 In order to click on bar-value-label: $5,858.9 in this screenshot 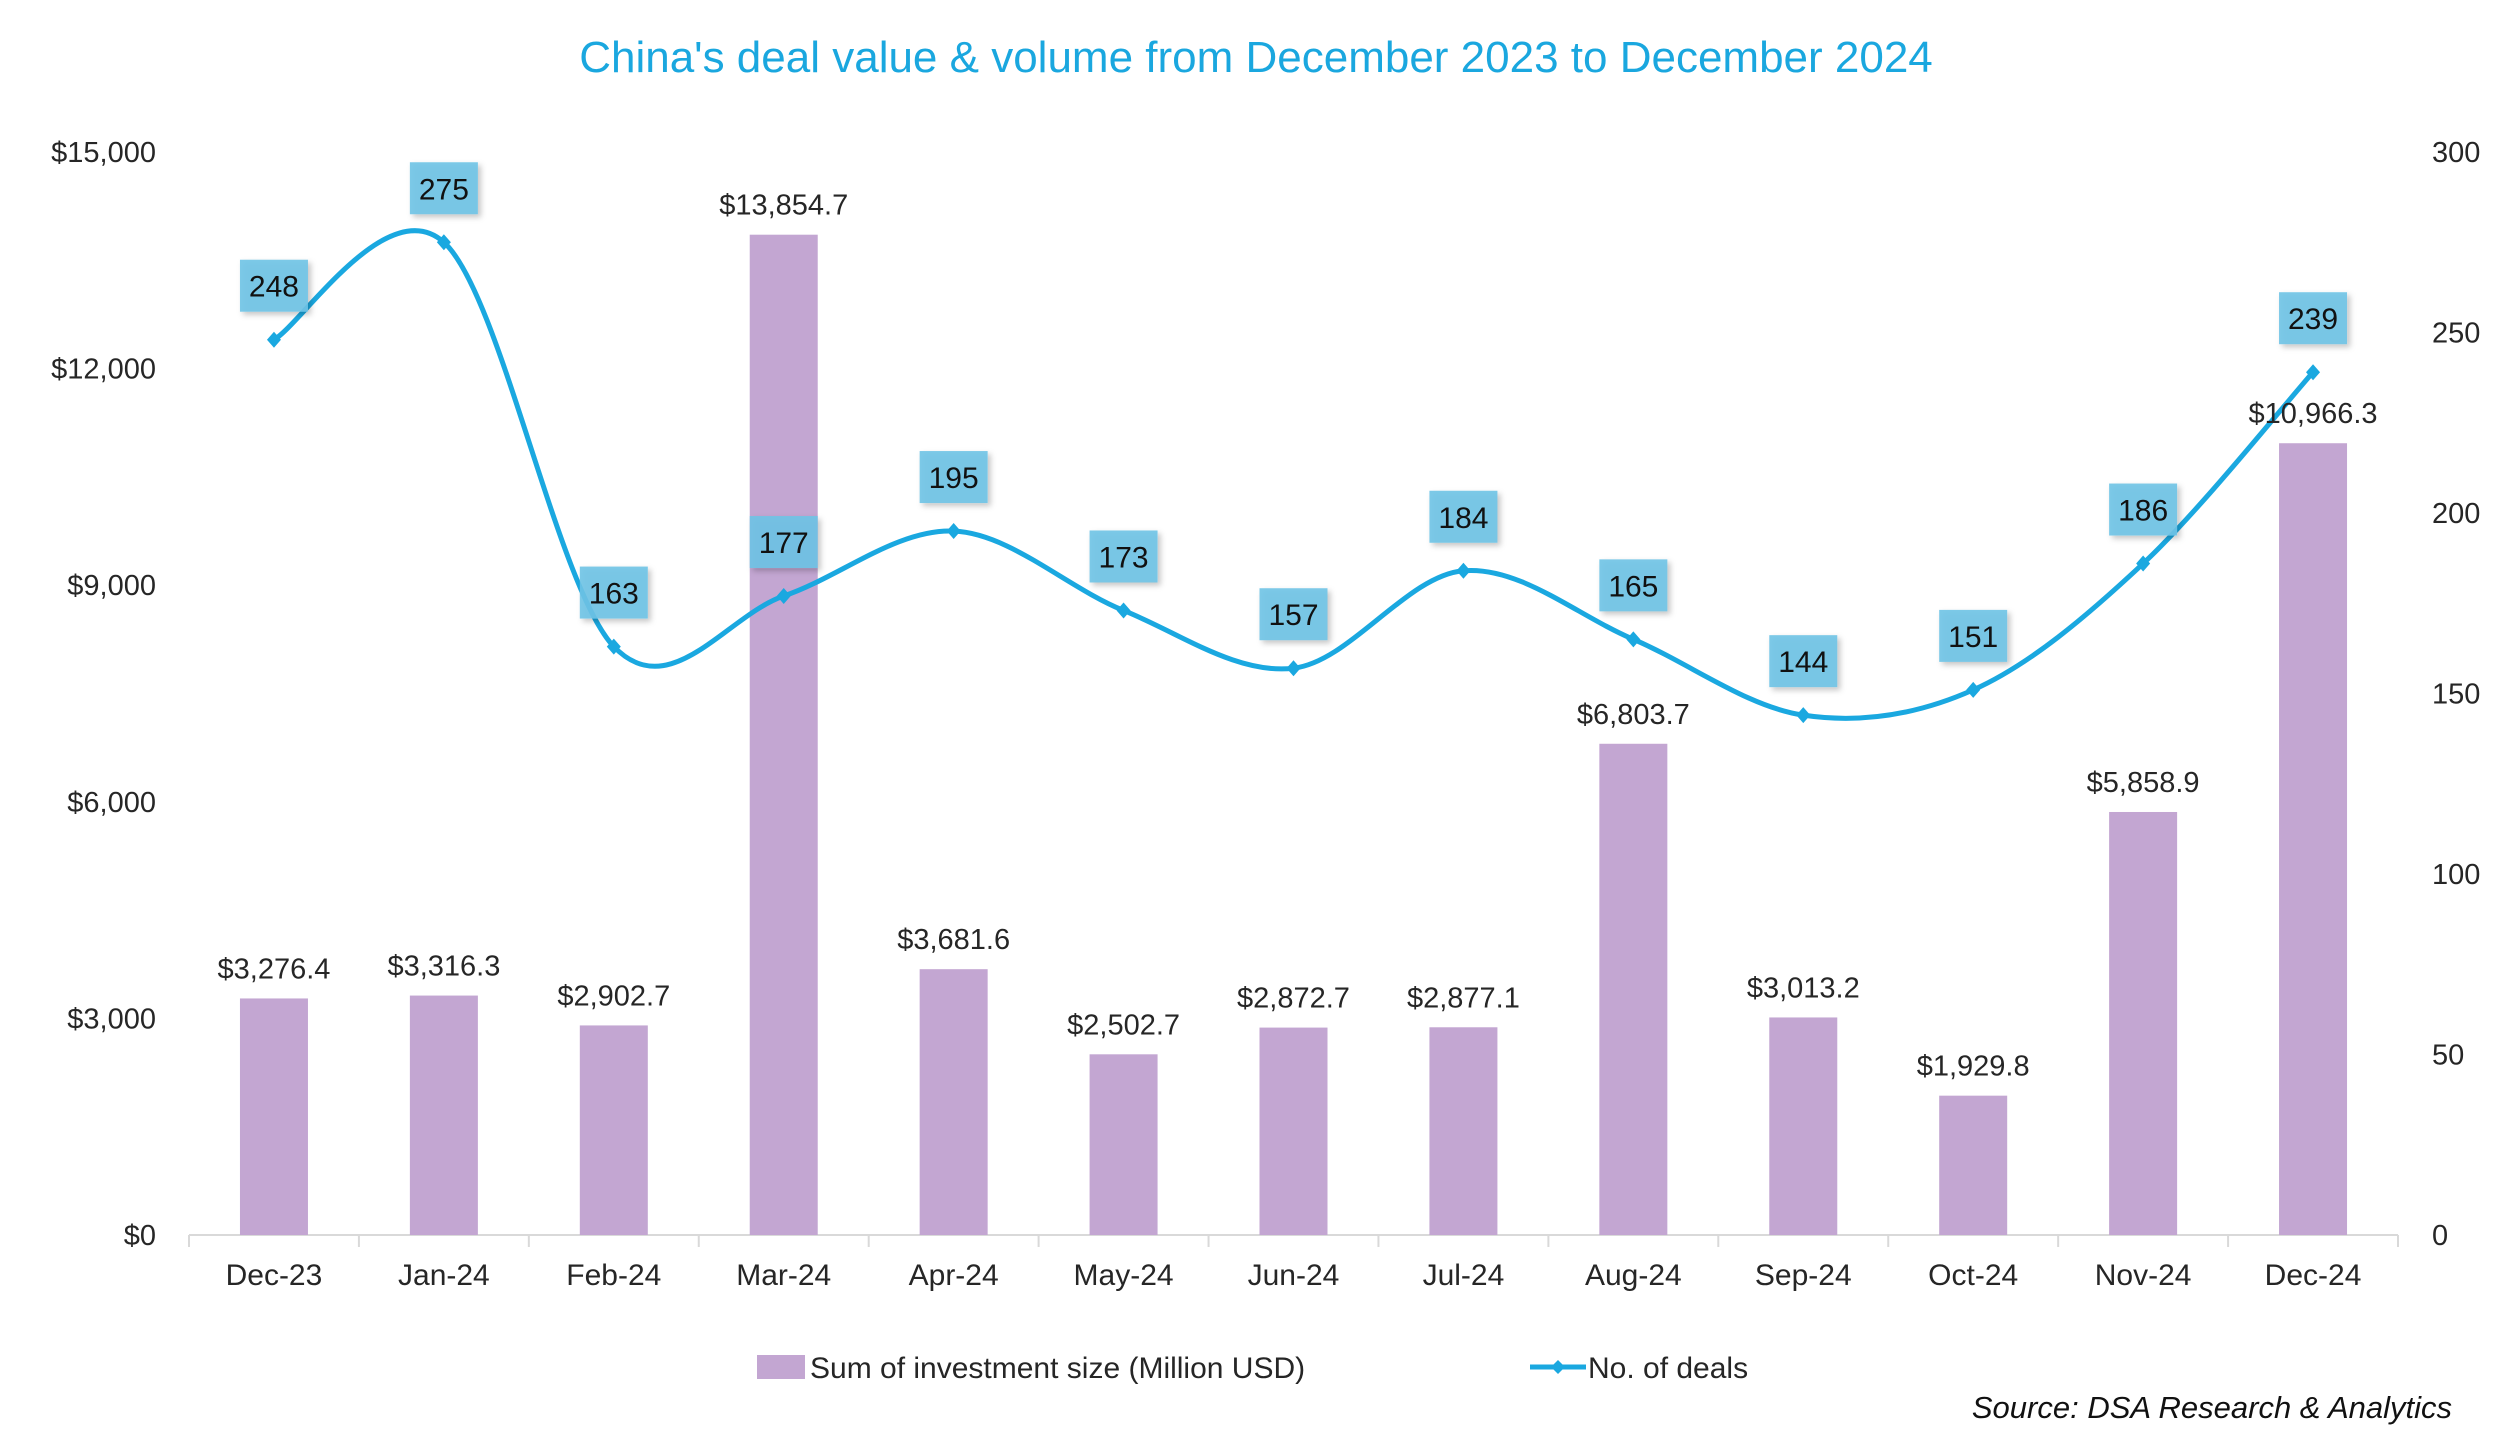, I will do `click(2143, 783)`.